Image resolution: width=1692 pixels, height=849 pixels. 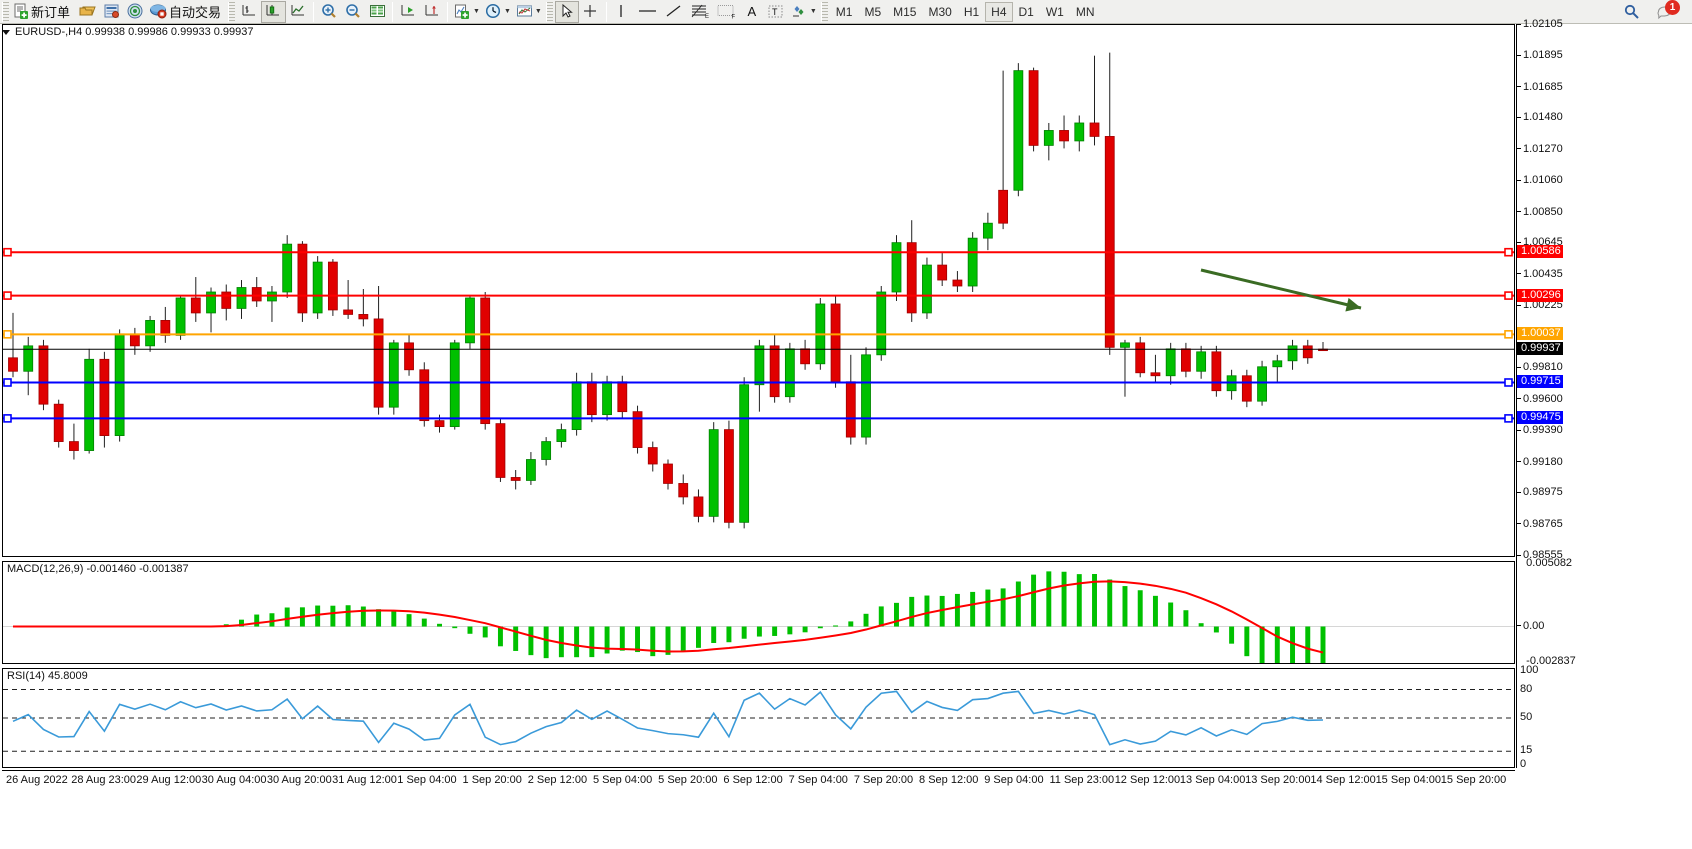 What do you see at coordinates (1540, 117) in the screenshot?
I see `price-tick: 1.01480` at bounding box center [1540, 117].